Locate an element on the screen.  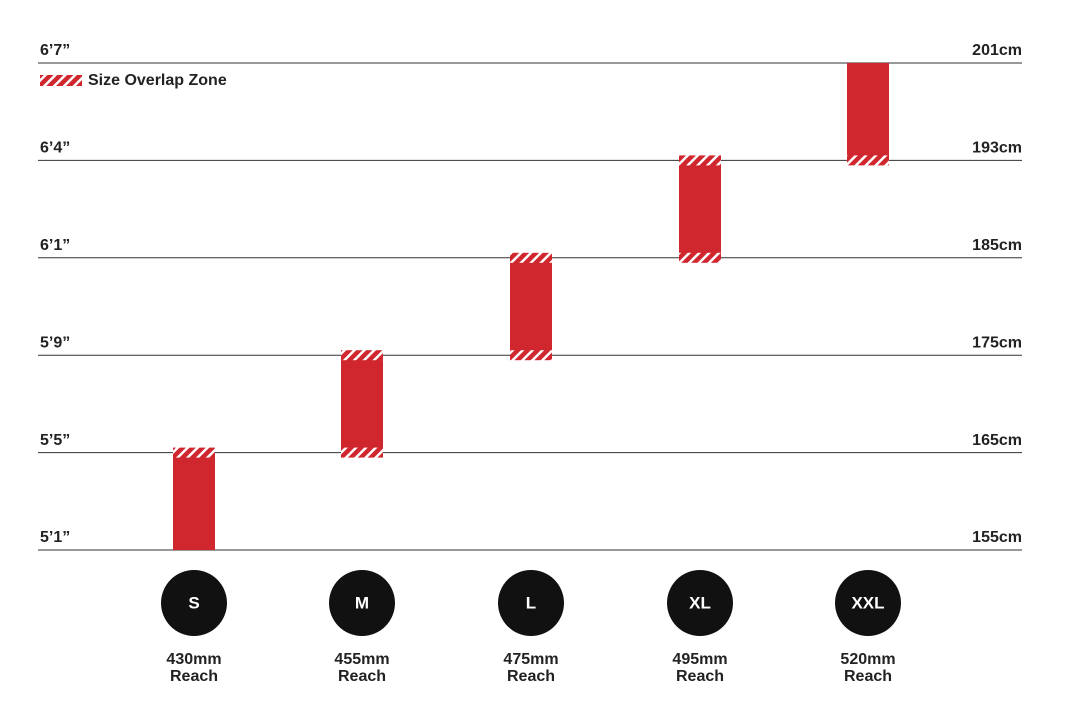
y2-tick-label: 175cm is located at coordinates (997, 342).